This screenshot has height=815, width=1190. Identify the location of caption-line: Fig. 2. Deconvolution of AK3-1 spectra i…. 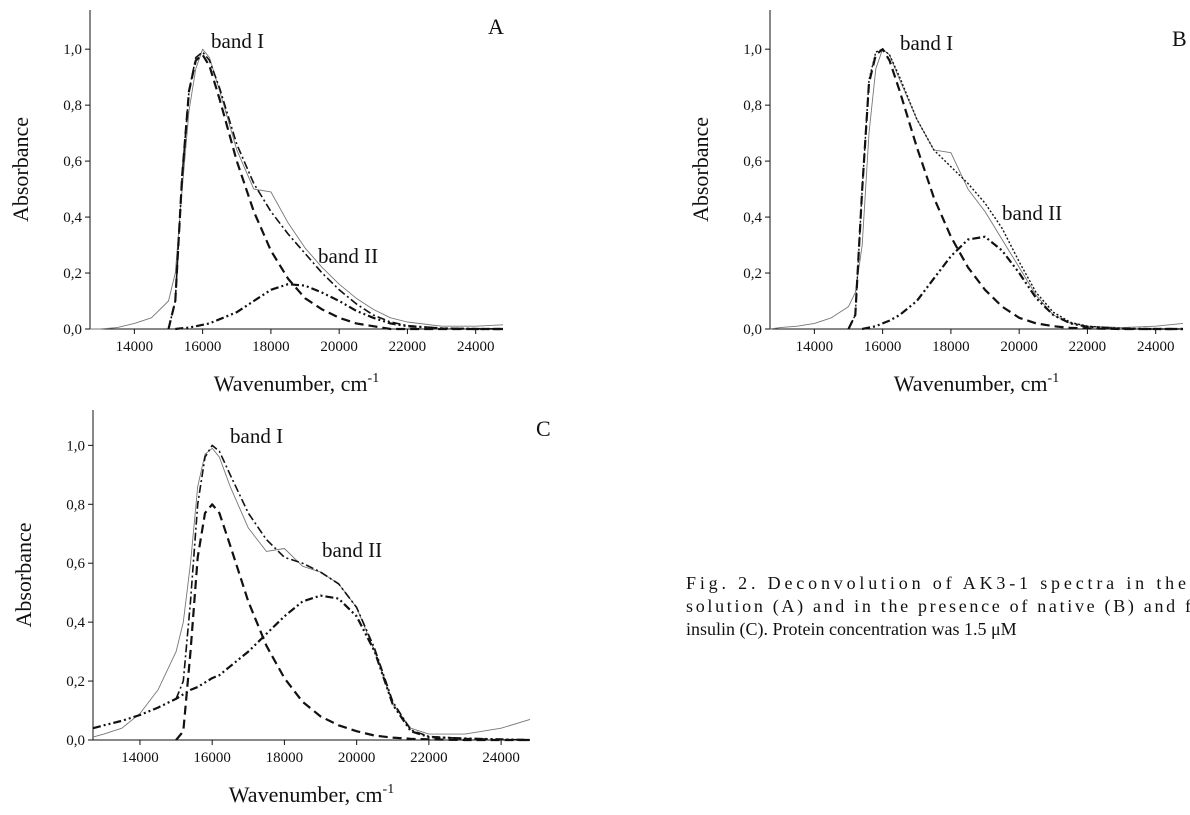
(936, 583).